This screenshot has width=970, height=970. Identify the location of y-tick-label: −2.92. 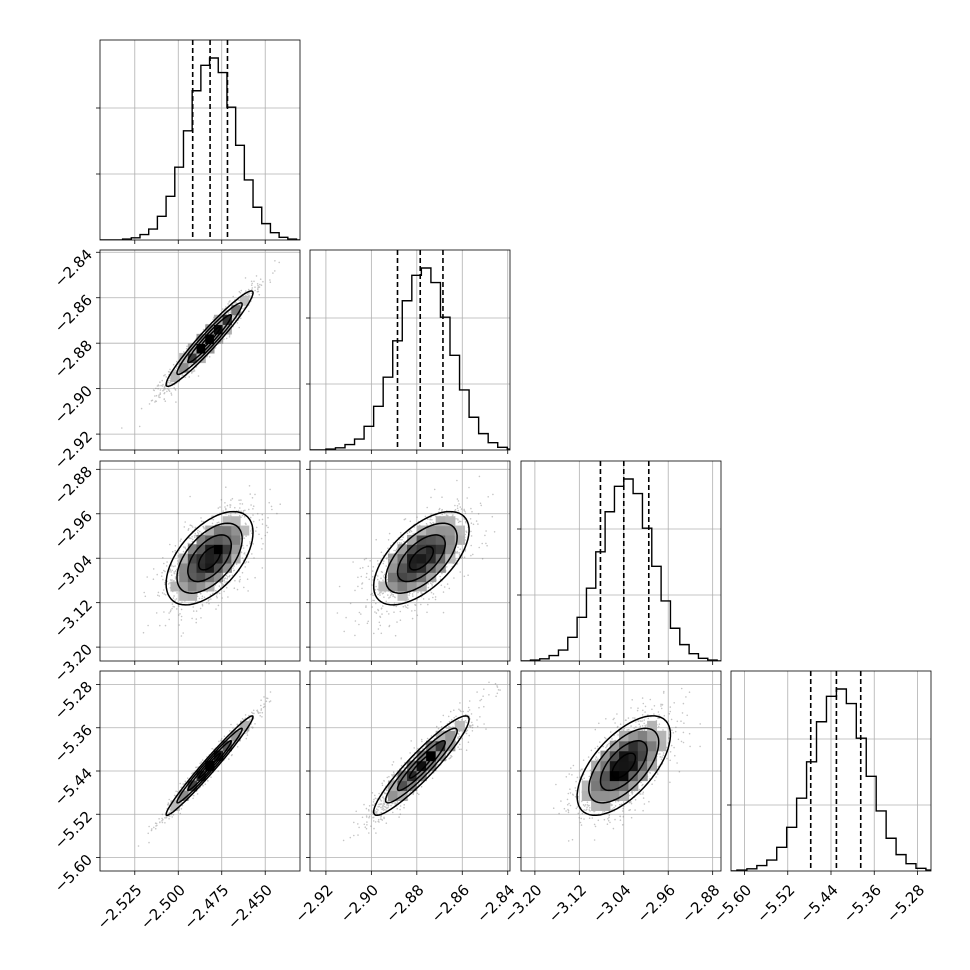
(73, 449).